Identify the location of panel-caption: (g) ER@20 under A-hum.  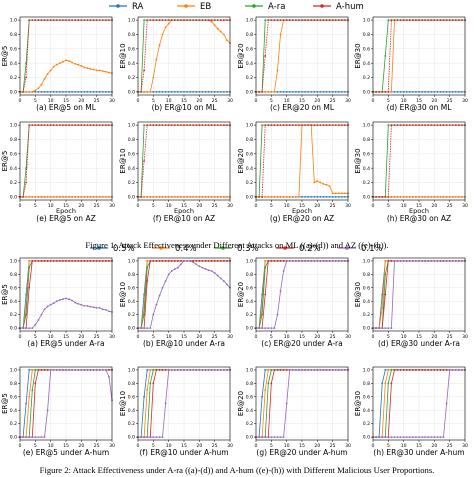
(301, 452).